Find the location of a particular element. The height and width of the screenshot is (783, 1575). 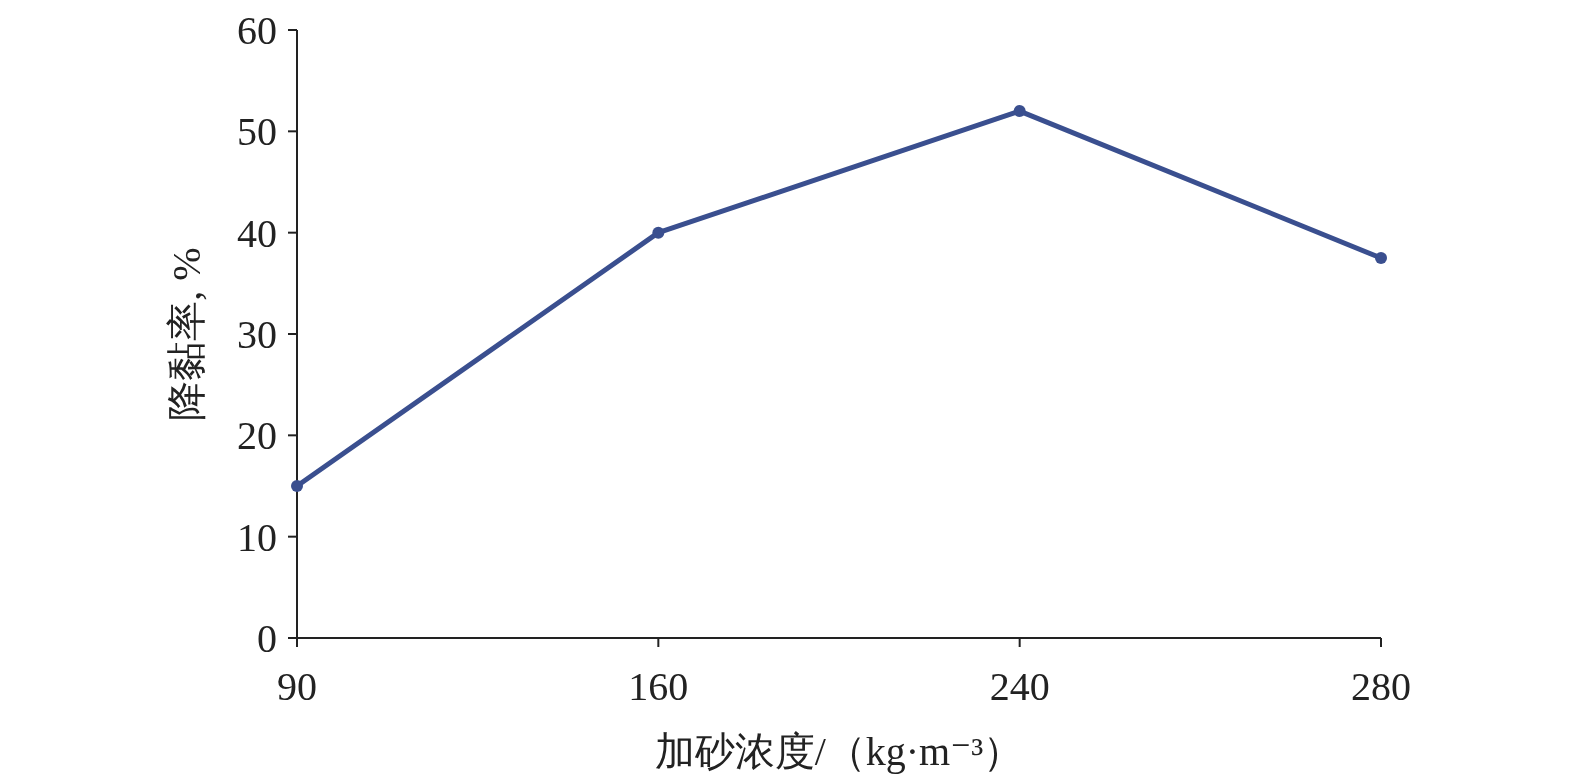

y-tick-label: 40 is located at coordinates (257, 233).